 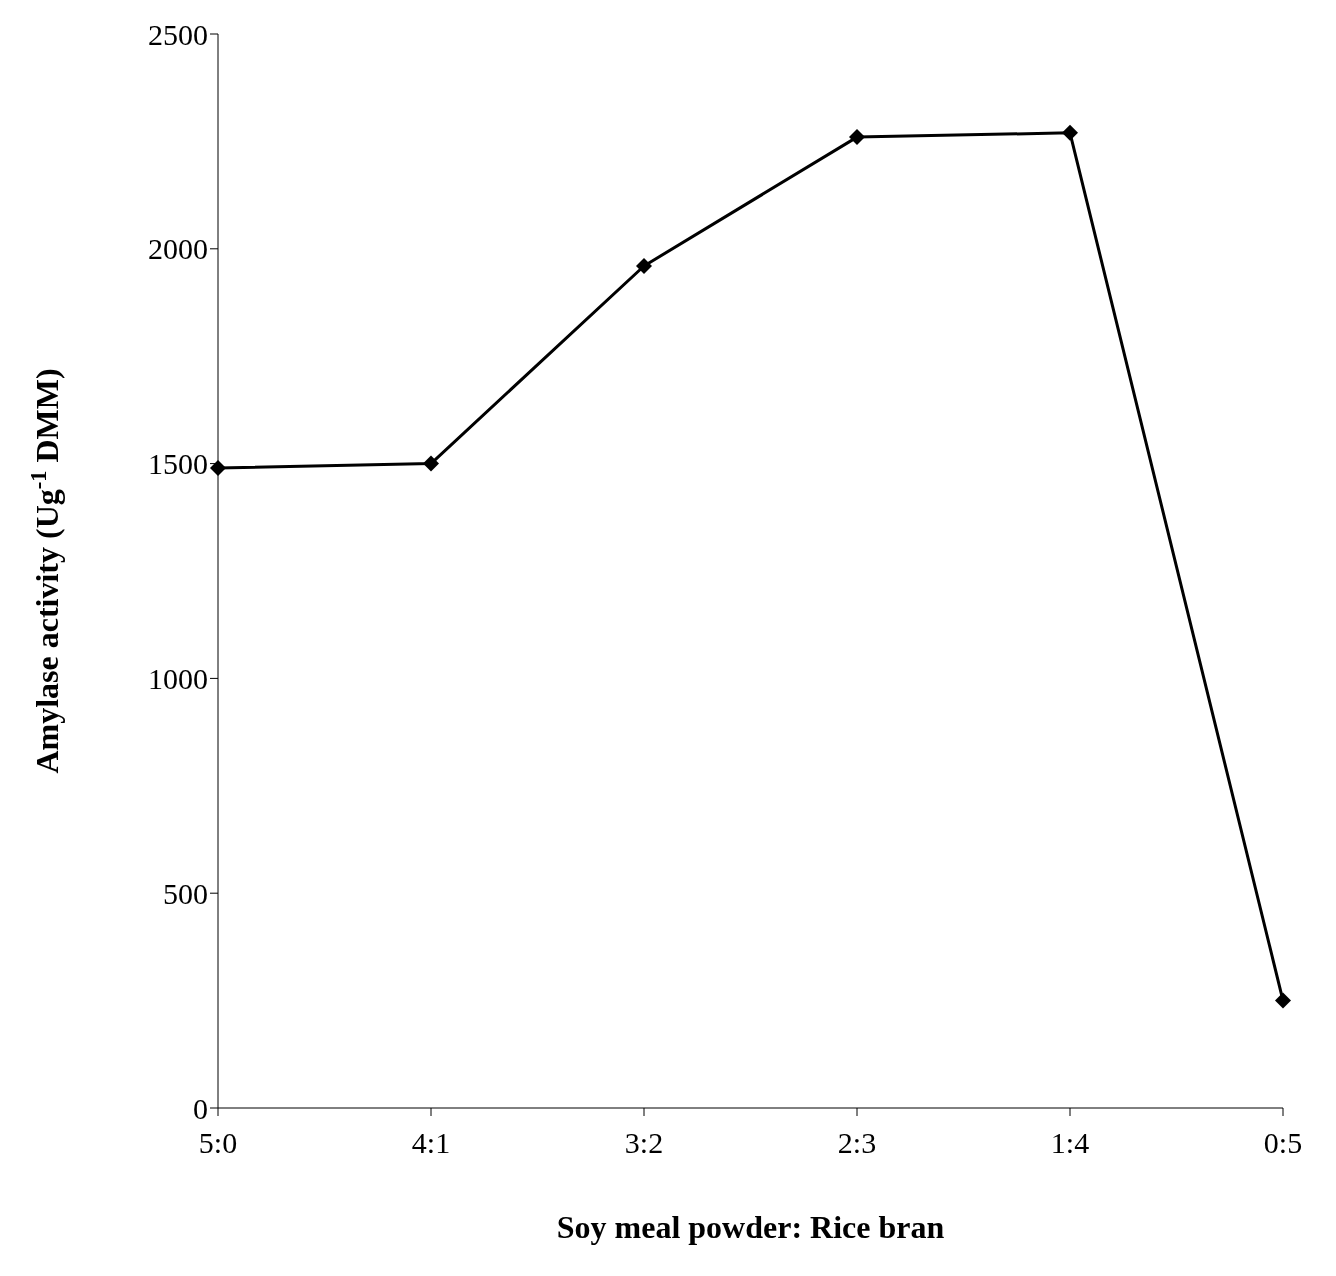 What do you see at coordinates (644, 1143) in the screenshot?
I see `x-tick-label: 3:2` at bounding box center [644, 1143].